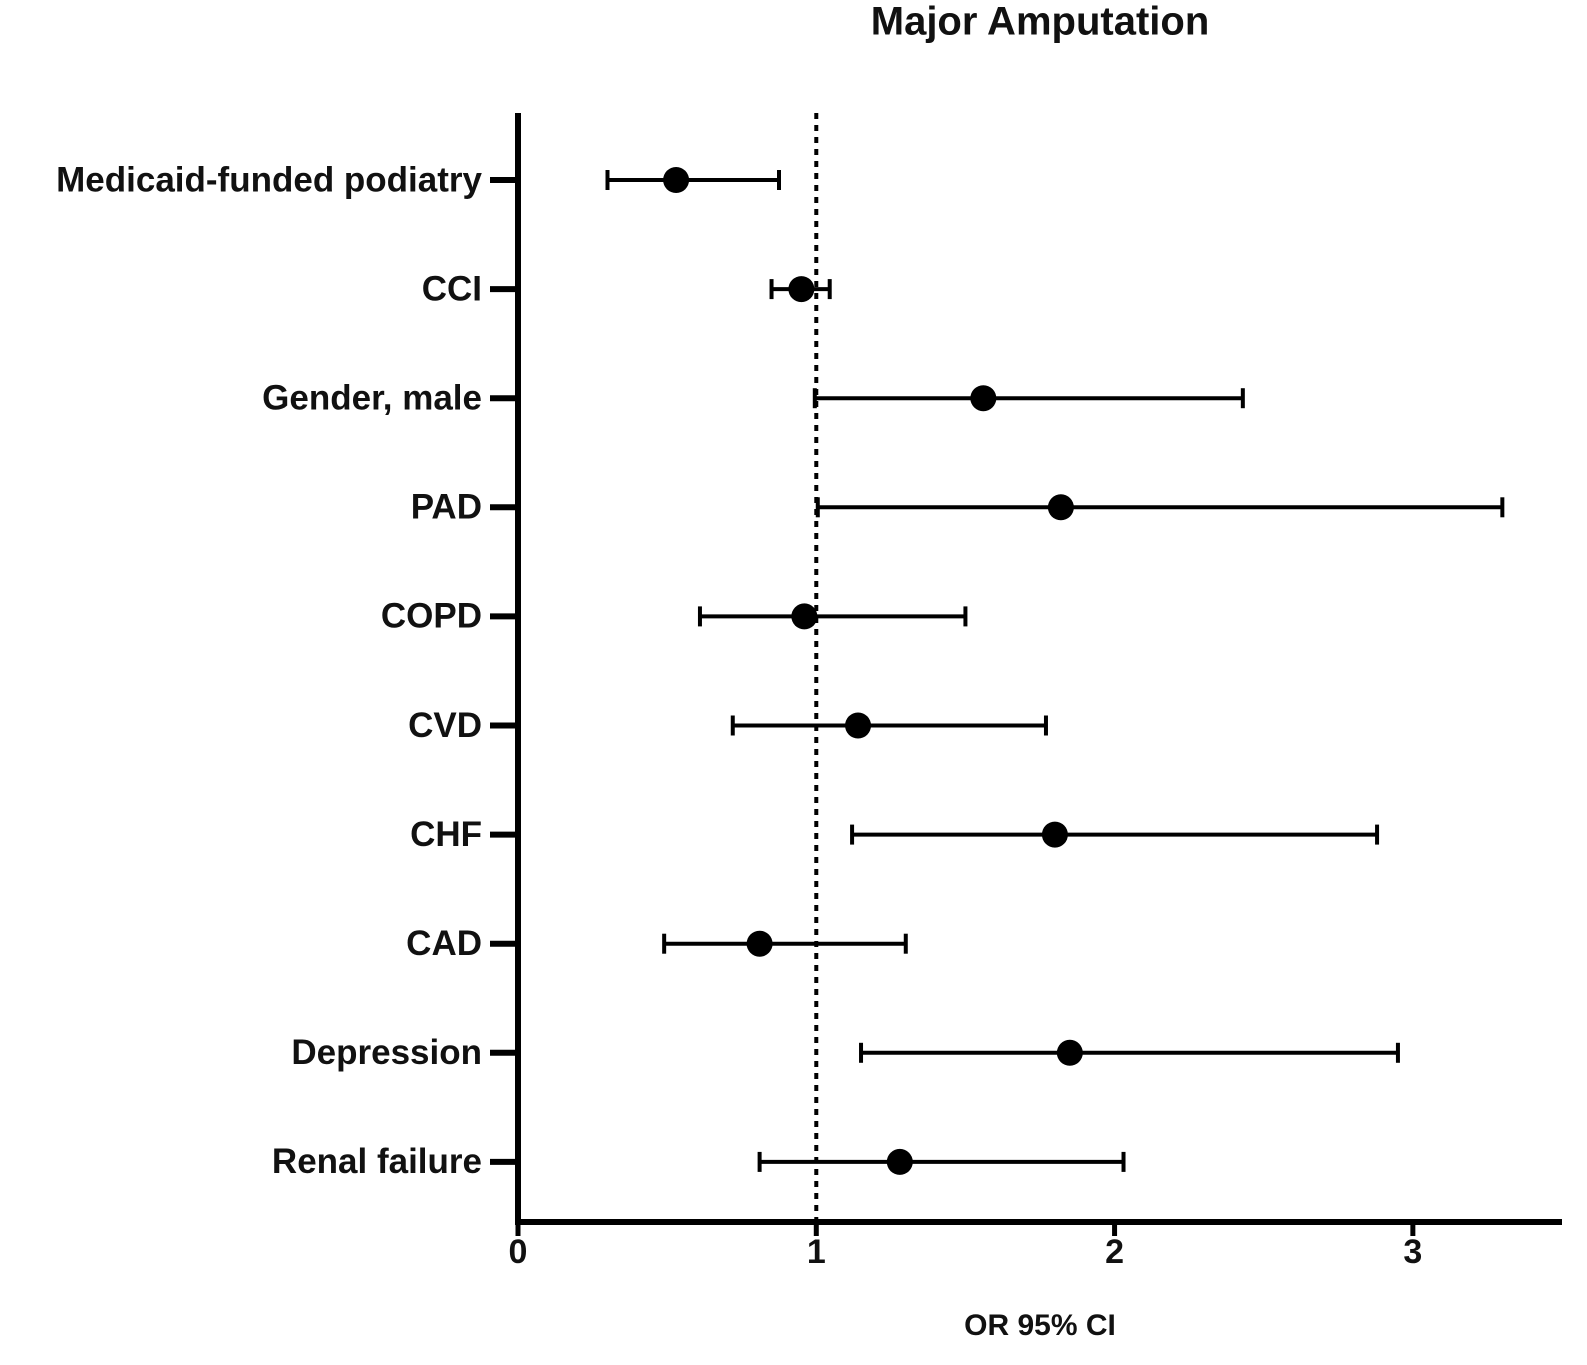 Image resolution: width=1587 pixels, height=1365 pixels. Describe the element at coordinates (431, 616) in the screenshot. I see `y-tick-label: COPD` at that location.